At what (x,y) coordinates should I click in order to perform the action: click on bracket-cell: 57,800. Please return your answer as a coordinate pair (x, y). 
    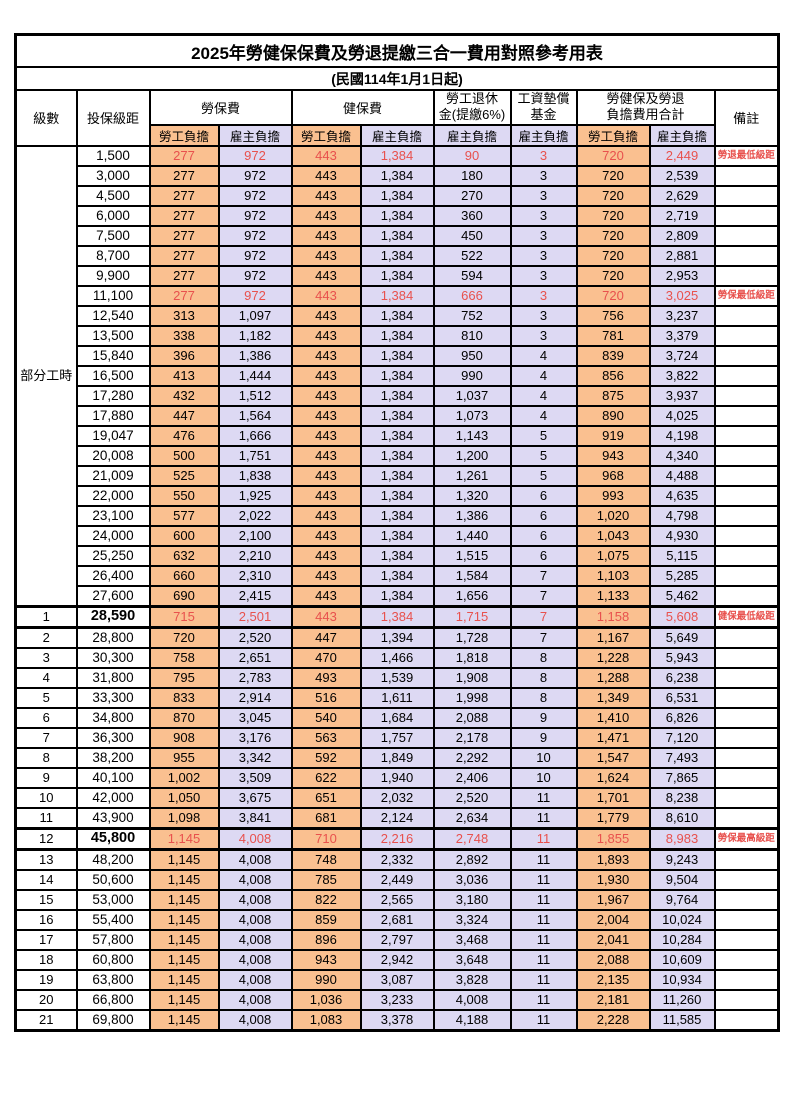
    Looking at the image, I should click on (113, 939).